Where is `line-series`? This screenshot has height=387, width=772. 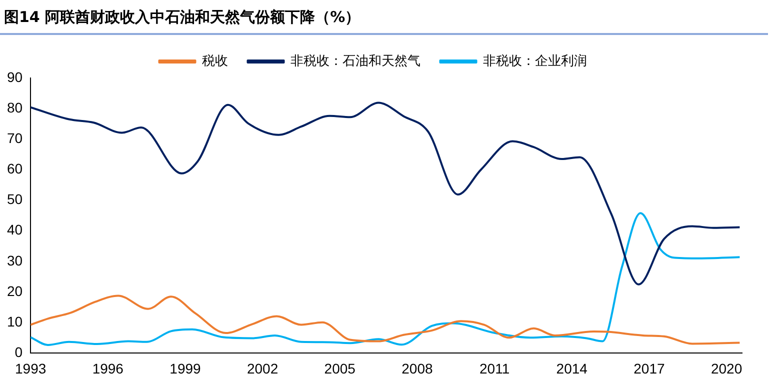 line-series is located at coordinates (385, 319).